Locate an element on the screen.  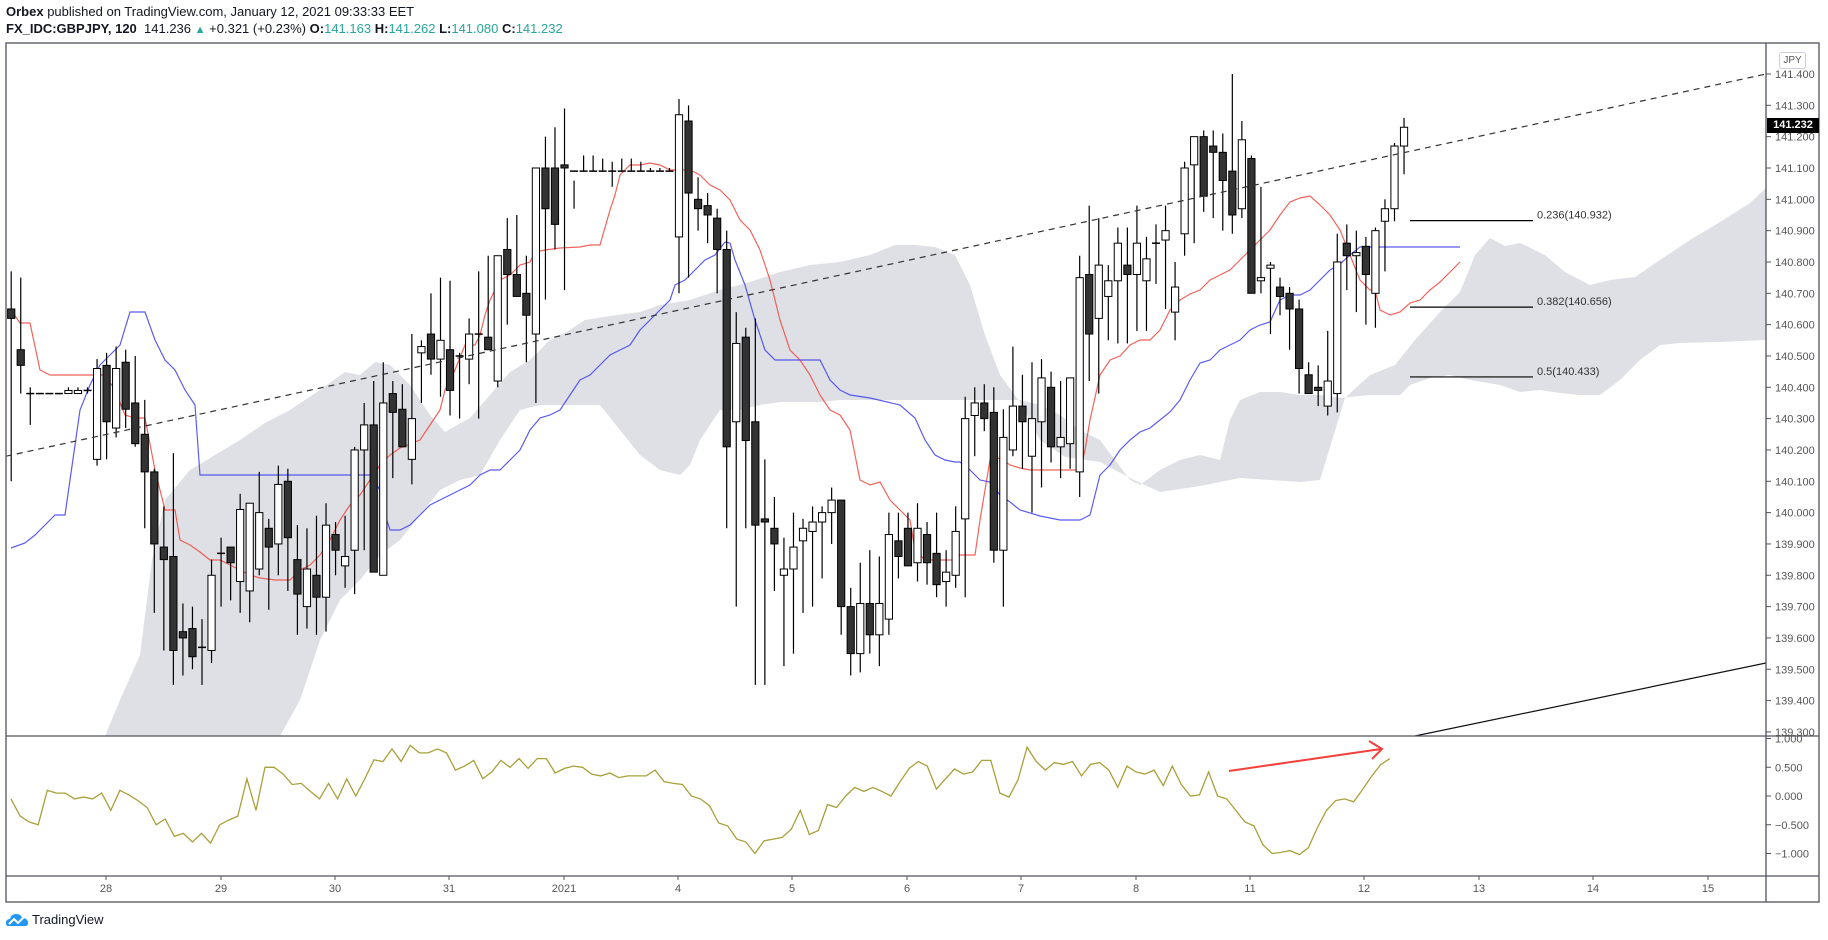
publisher-name: Orbex is located at coordinates (25, 11).